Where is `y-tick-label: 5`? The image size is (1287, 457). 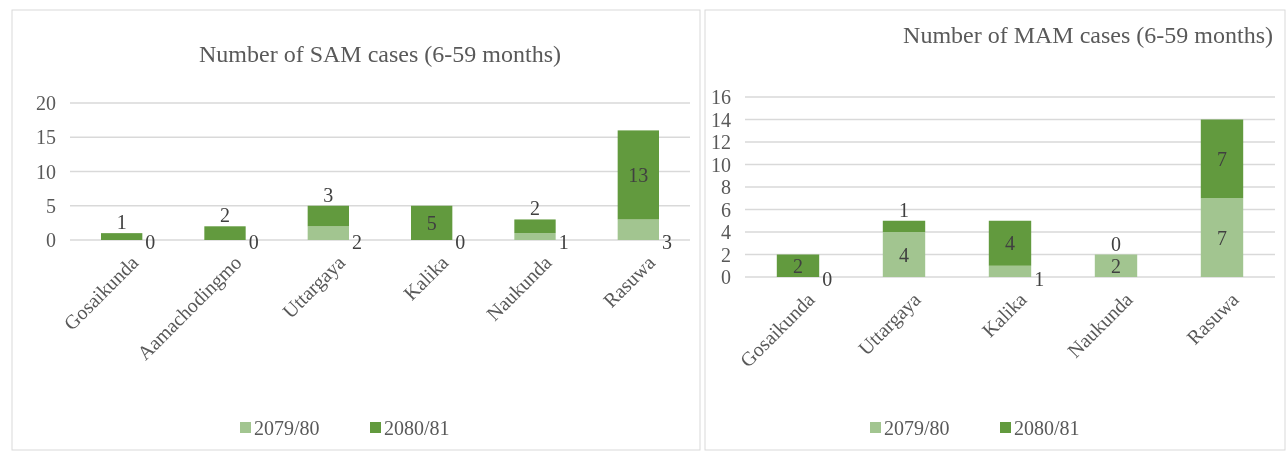 y-tick-label: 5 is located at coordinates (51, 205).